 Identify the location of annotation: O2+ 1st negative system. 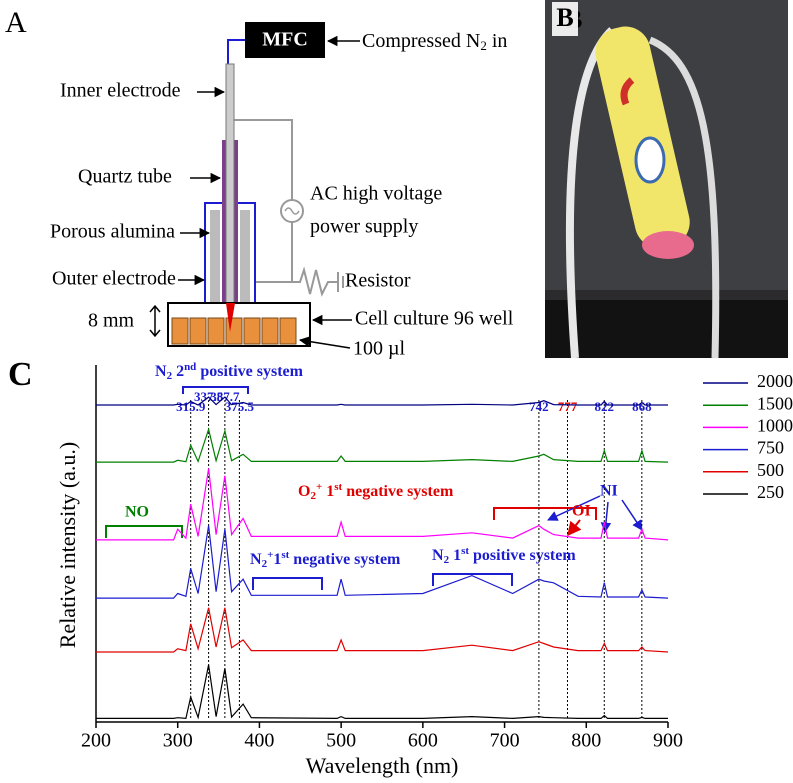
(376, 491).